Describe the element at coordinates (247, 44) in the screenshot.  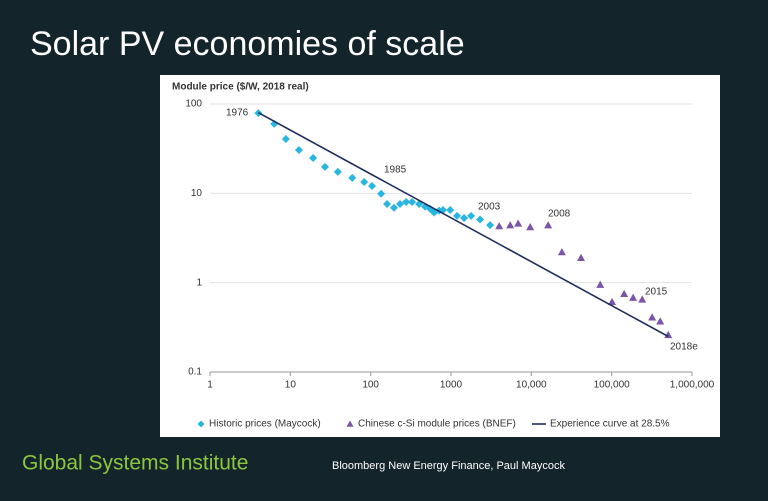
I see `slide-title: Solar PV economies of scale` at that location.